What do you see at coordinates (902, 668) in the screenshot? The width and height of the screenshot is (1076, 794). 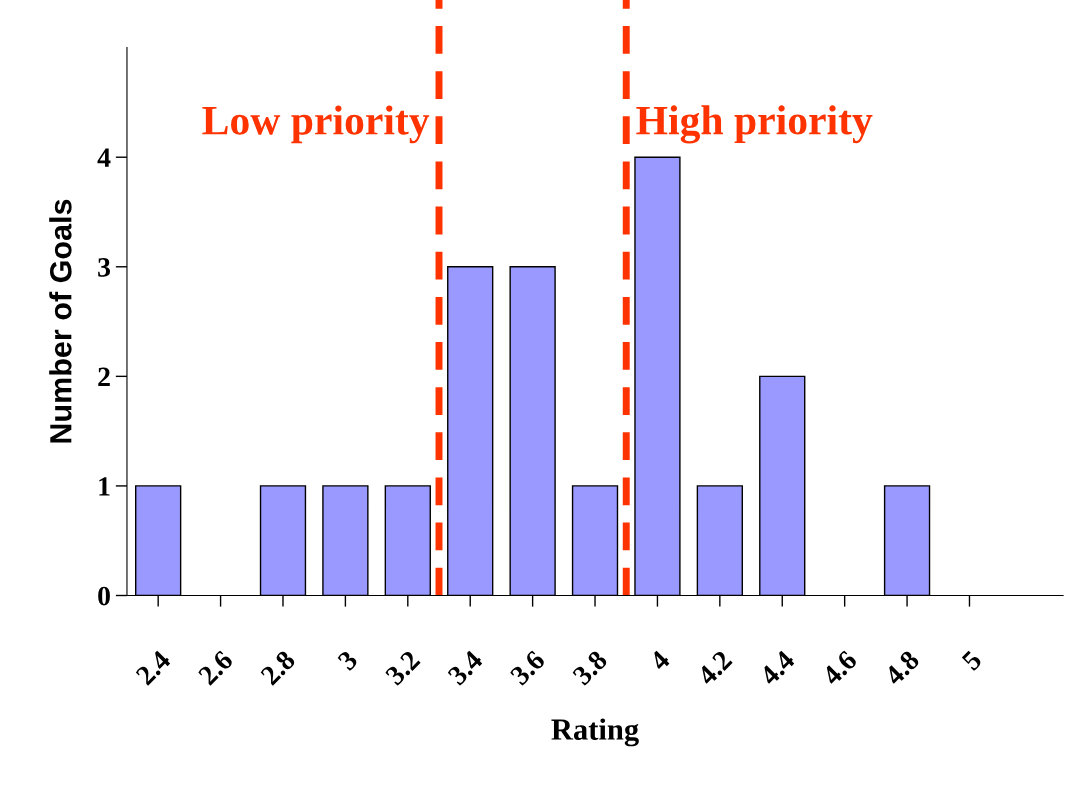 I see `x-tick-label: 4.8` at bounding box center [902, 668].